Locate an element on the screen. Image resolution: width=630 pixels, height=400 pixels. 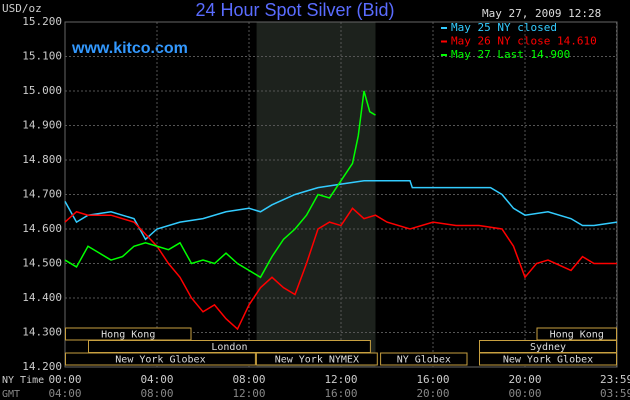
legend-label: May 25 NY closed is located at coordinates (504, 27).